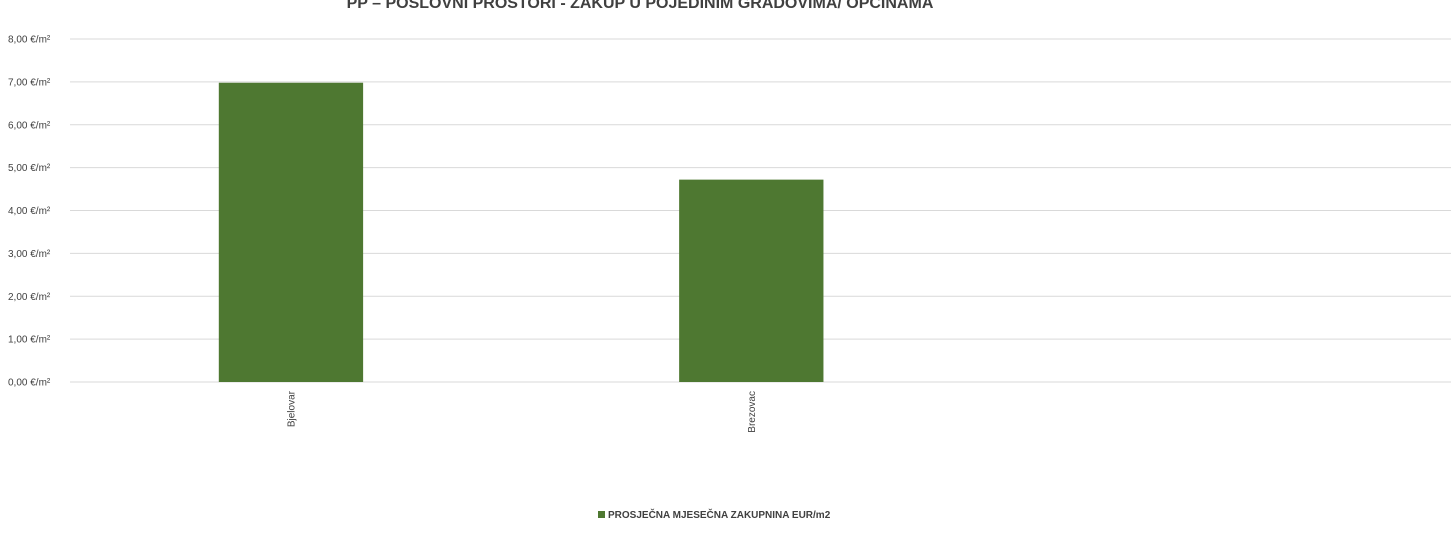 Image resolution: width=1451 pixels, height=535 pixels. What do you see at coordinates (29, 168) in the screenshot?
I see `y-tick-label: 5,00 €/m²` at bounding box center [29, 168].